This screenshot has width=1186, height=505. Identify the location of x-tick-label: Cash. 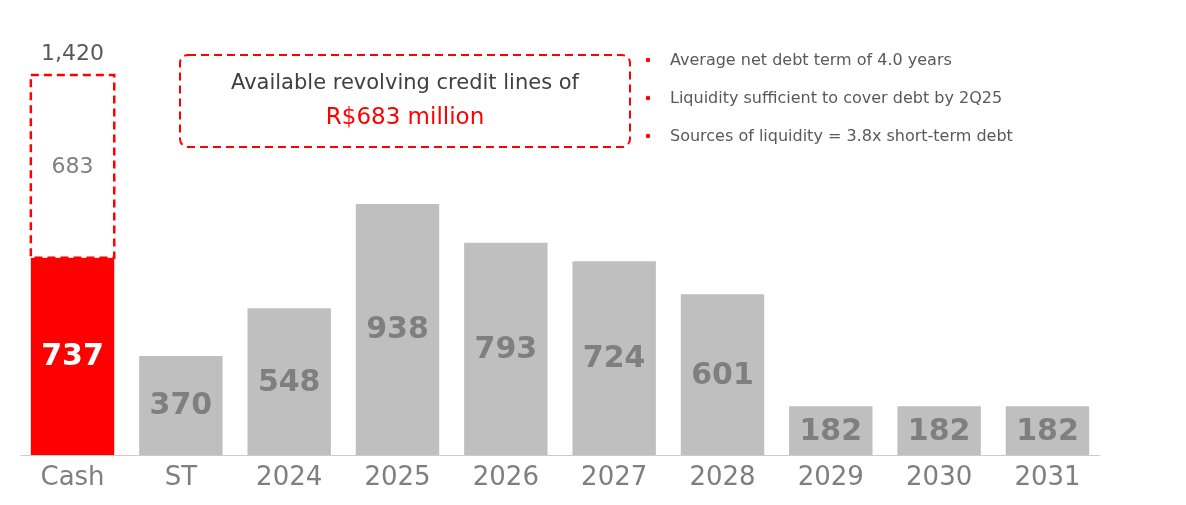
(72, 475).